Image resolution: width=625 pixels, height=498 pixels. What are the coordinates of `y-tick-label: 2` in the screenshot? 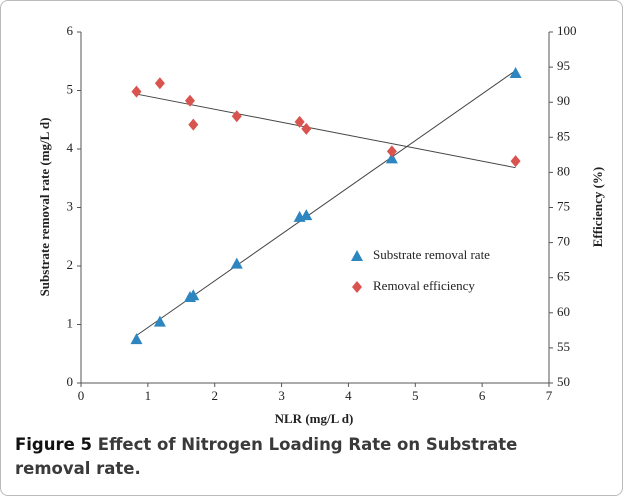 It's located at (70, 264).